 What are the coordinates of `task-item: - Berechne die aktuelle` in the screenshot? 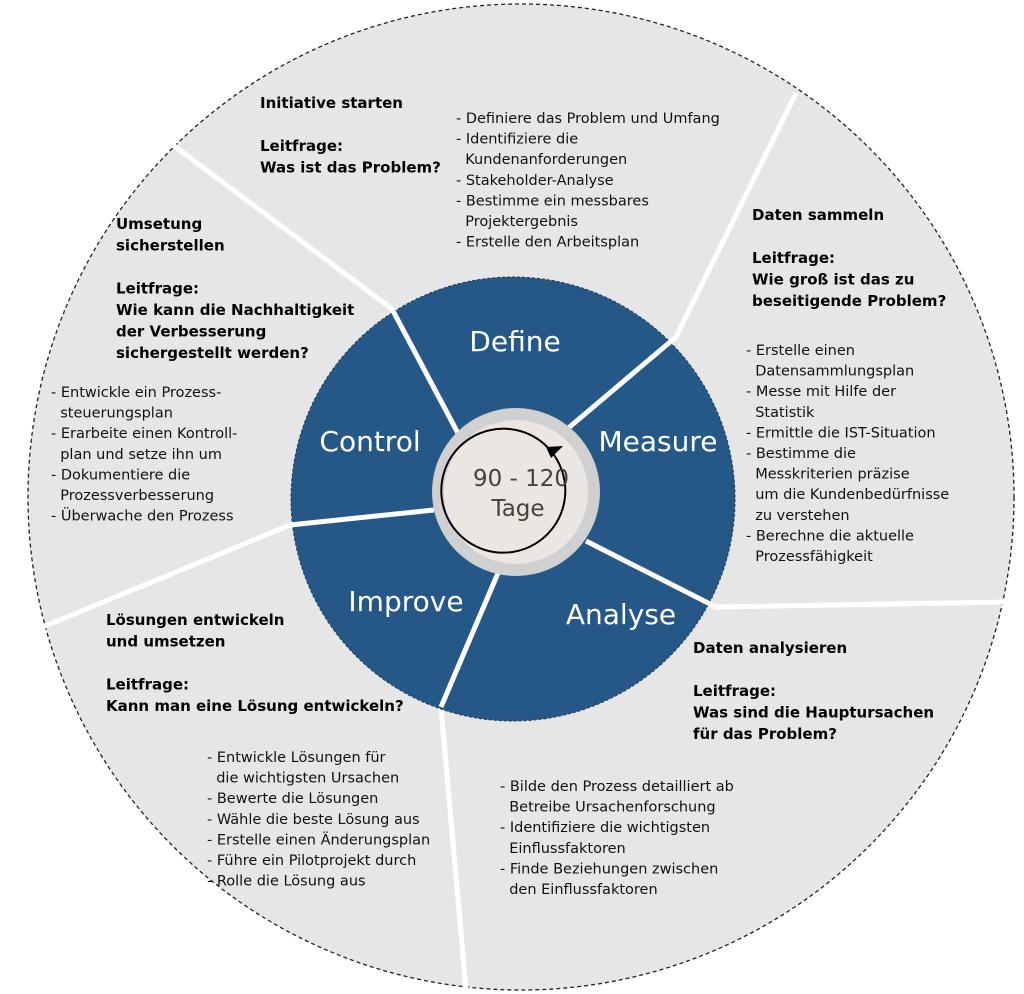 It's located at (830, 536).